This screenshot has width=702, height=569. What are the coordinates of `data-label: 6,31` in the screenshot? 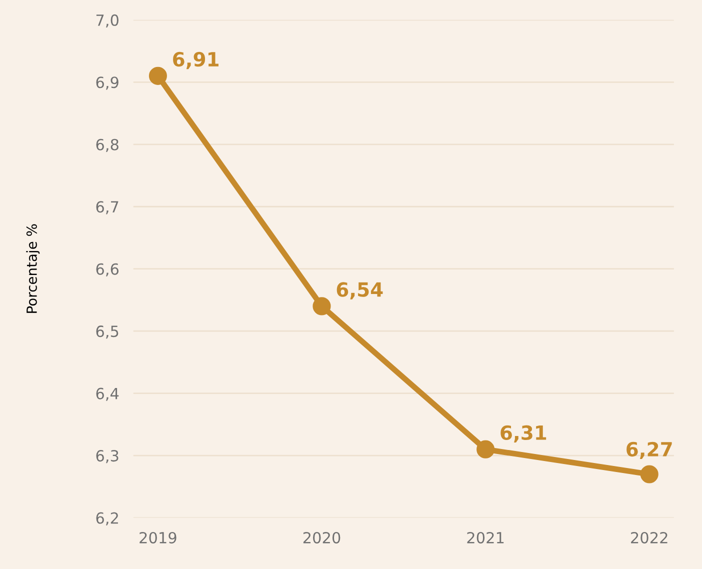 It's located at (523, 433).